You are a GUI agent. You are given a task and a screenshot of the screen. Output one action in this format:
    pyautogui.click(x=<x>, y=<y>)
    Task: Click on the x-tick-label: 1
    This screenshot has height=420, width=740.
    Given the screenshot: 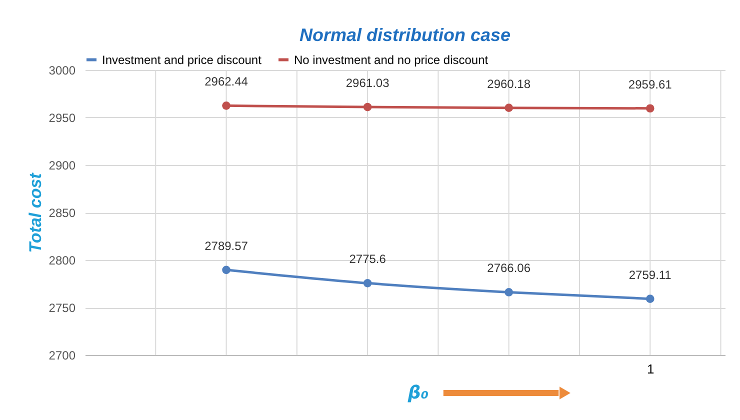 What is the action you would take?
    pyautogui.click(x=650, y=369)
    